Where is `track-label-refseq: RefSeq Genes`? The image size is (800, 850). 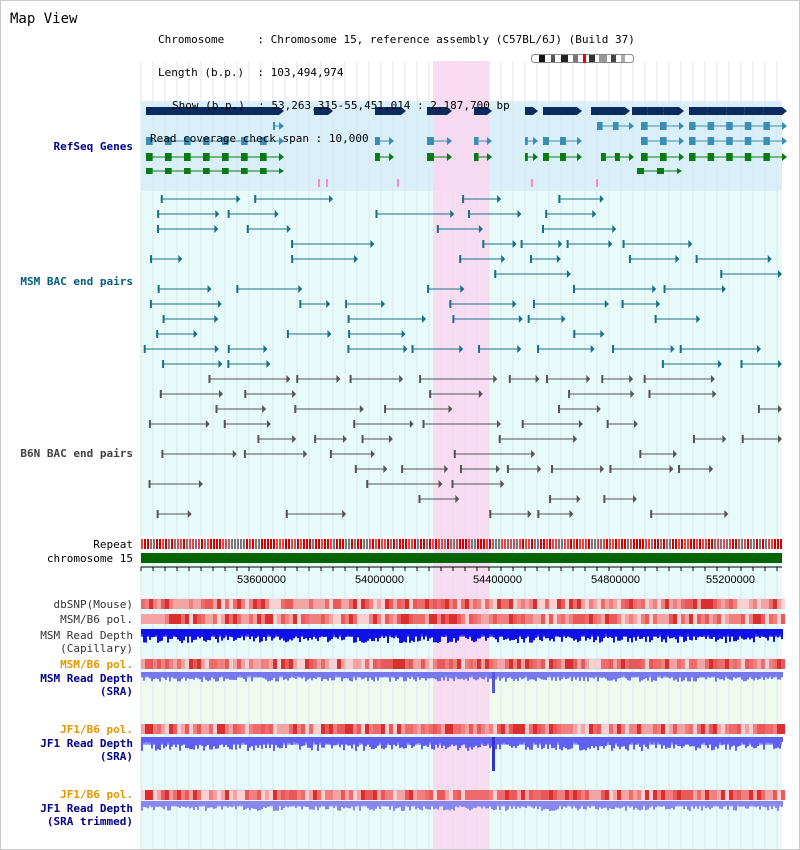 track-label-refseq: RefSeq Genes is located at coordinates (93, 146).